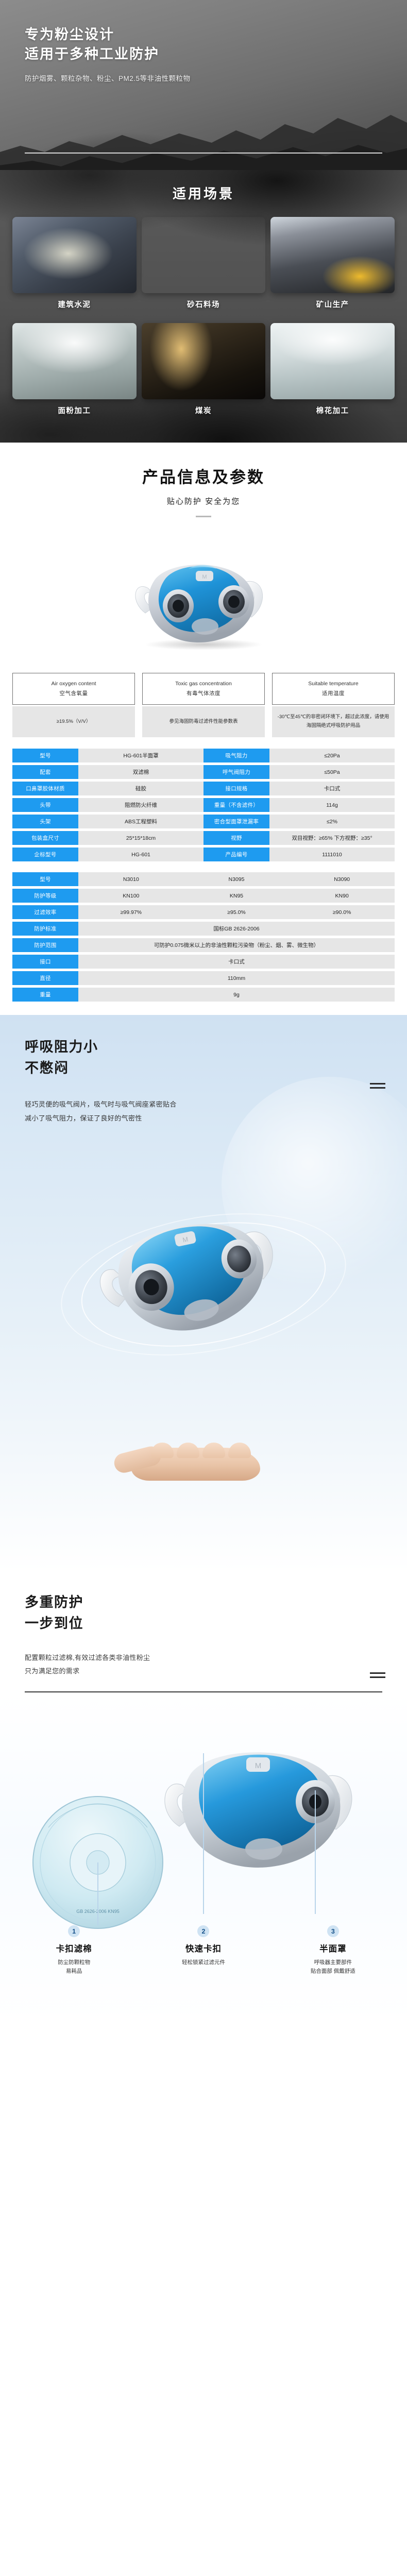  I want to click on part-desc-line1: 呼吸器主要部件, so click(333, 1962).